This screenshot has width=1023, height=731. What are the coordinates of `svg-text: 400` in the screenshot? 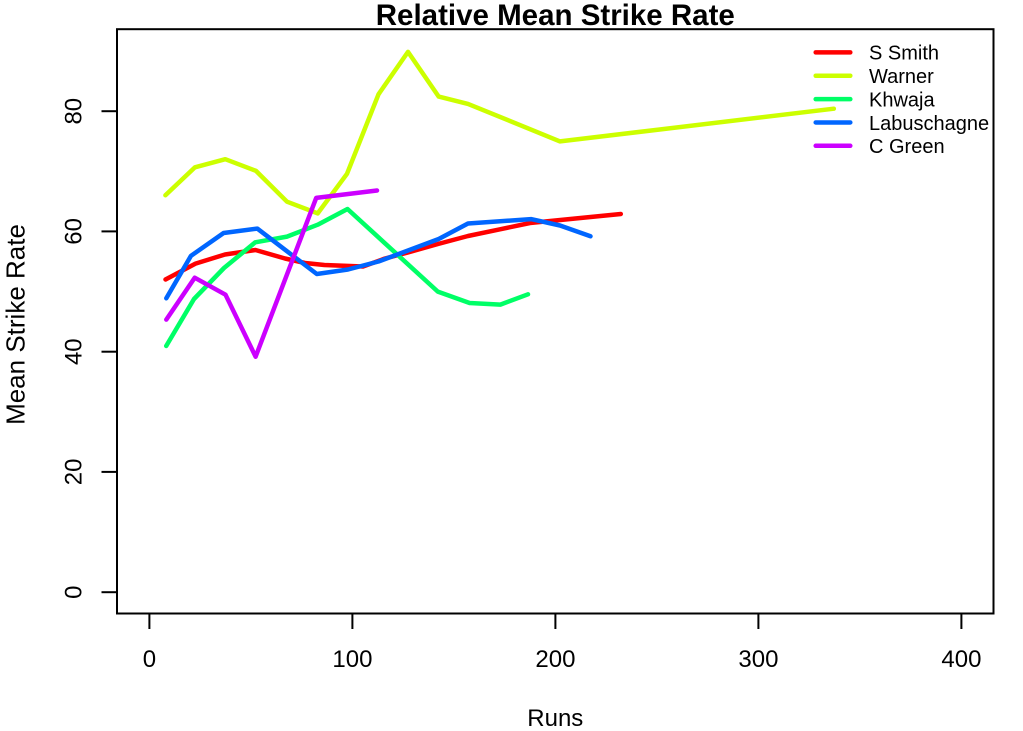 It's located at (961, 659).